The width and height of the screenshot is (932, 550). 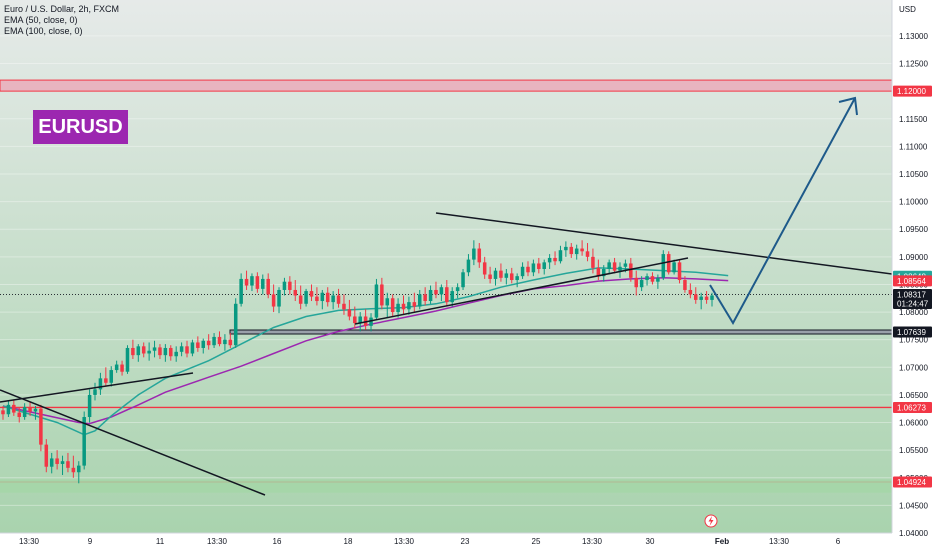 What do you see at coordinates (711, 521) in the screenshot?
I see `bolt-icon` at bounding box center [711, 521].